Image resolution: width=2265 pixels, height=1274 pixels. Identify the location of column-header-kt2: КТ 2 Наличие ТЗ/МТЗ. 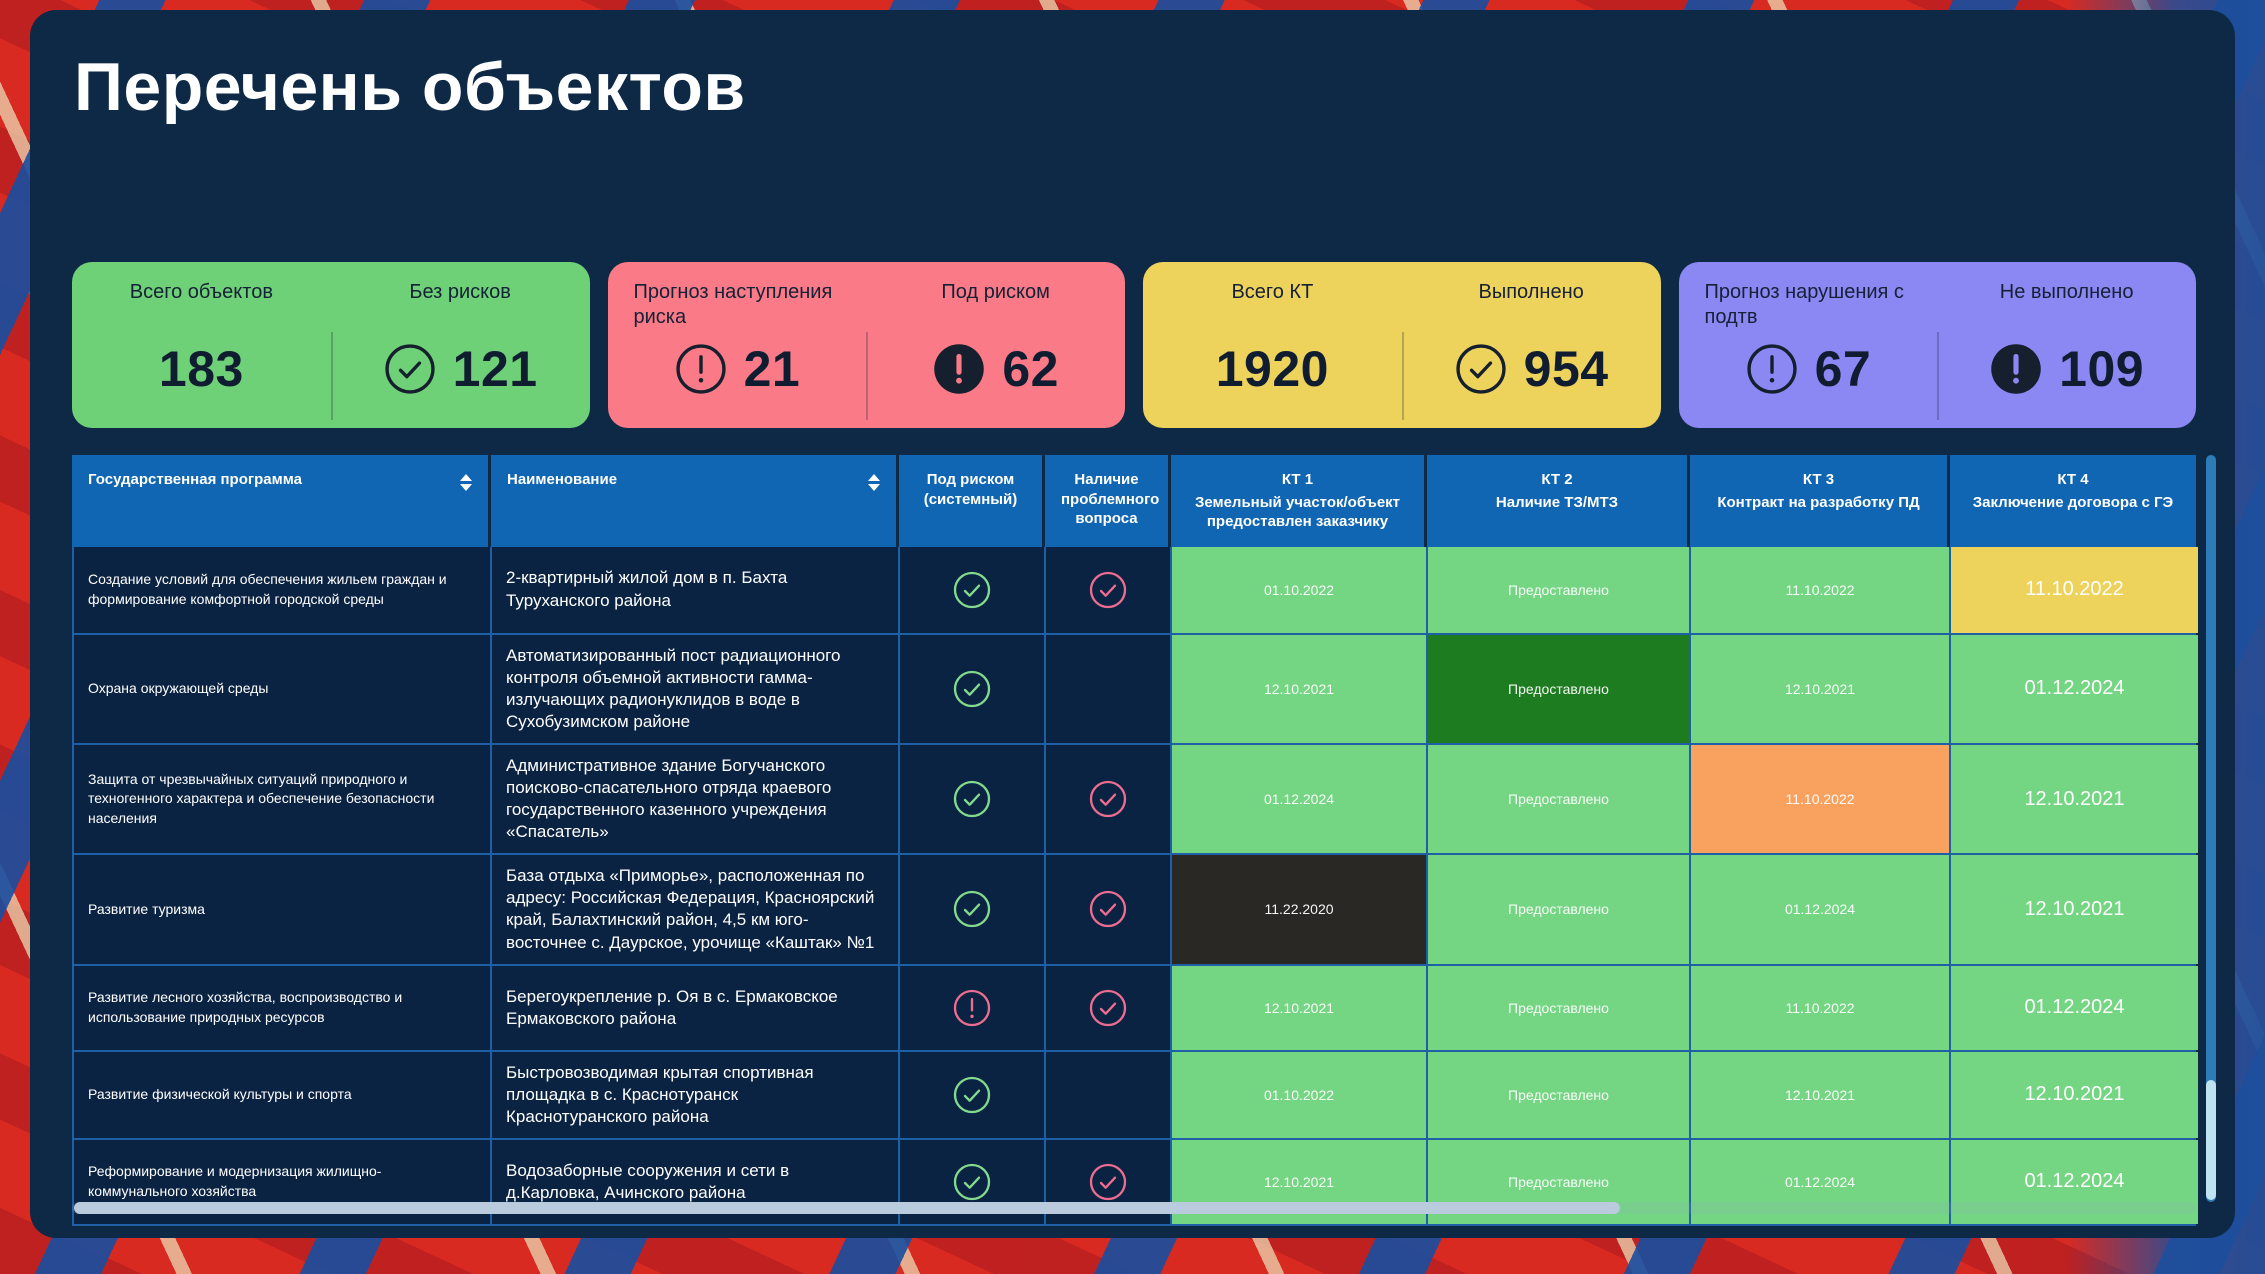
(1555, 501).